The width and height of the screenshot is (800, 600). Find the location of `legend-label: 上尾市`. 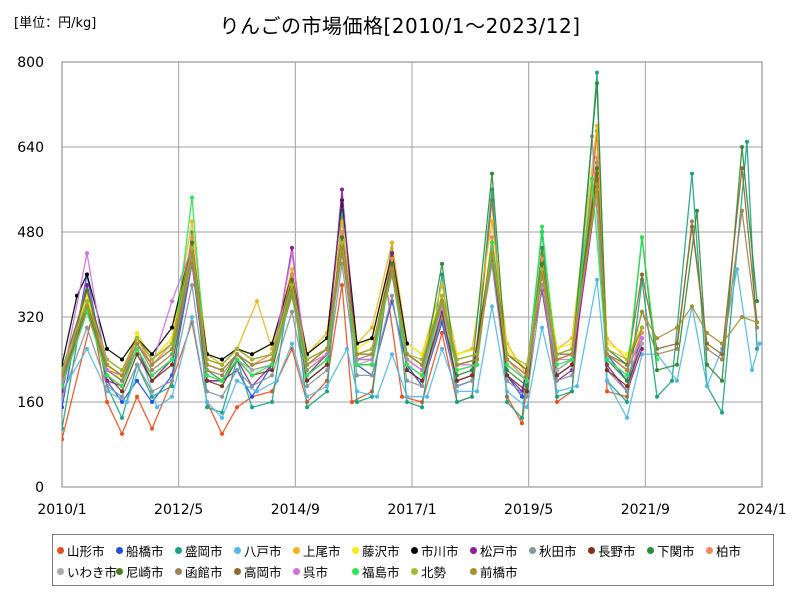

legend-label: 上尾市 is located at coordinates (322, 551).